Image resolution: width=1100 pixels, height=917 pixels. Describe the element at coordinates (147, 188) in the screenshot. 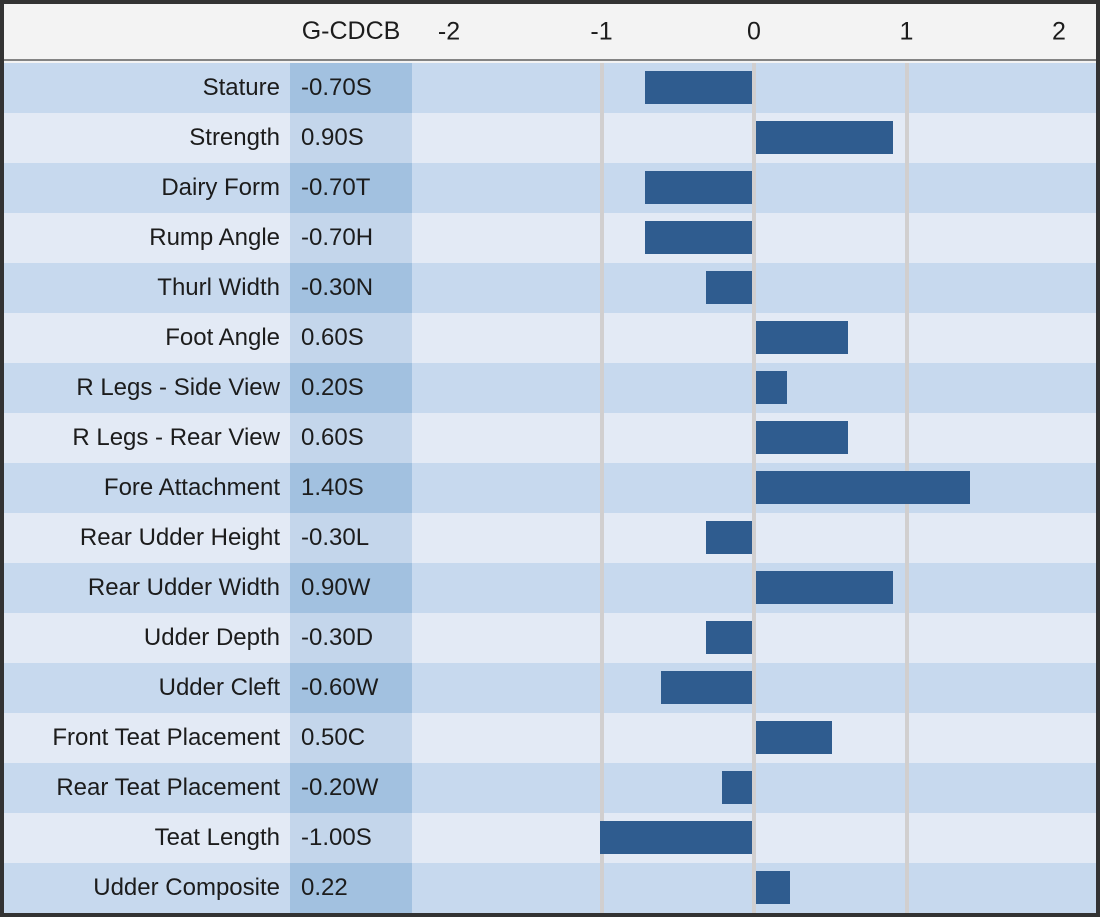

I see `trait-label: Dairy Form` at that location.